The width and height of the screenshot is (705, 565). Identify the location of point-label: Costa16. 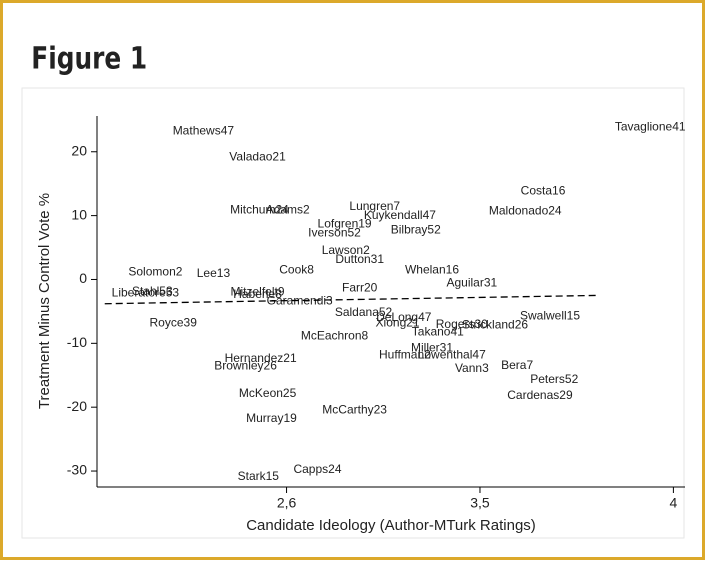
(543, 191).